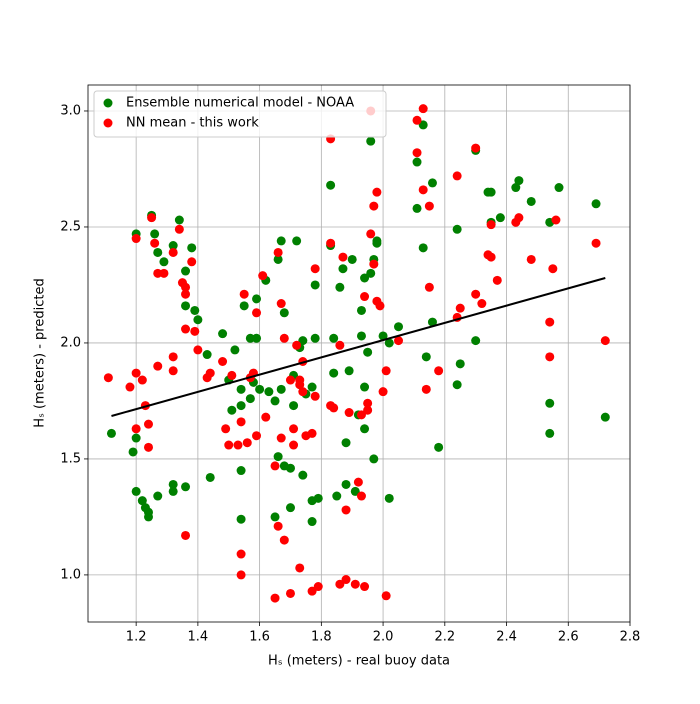 The width and height of the screenshot is (700, 704). What do you see at coordinates (240, 114) in the screenshot?
I see `legend-box` at bounding box center [240, 114].